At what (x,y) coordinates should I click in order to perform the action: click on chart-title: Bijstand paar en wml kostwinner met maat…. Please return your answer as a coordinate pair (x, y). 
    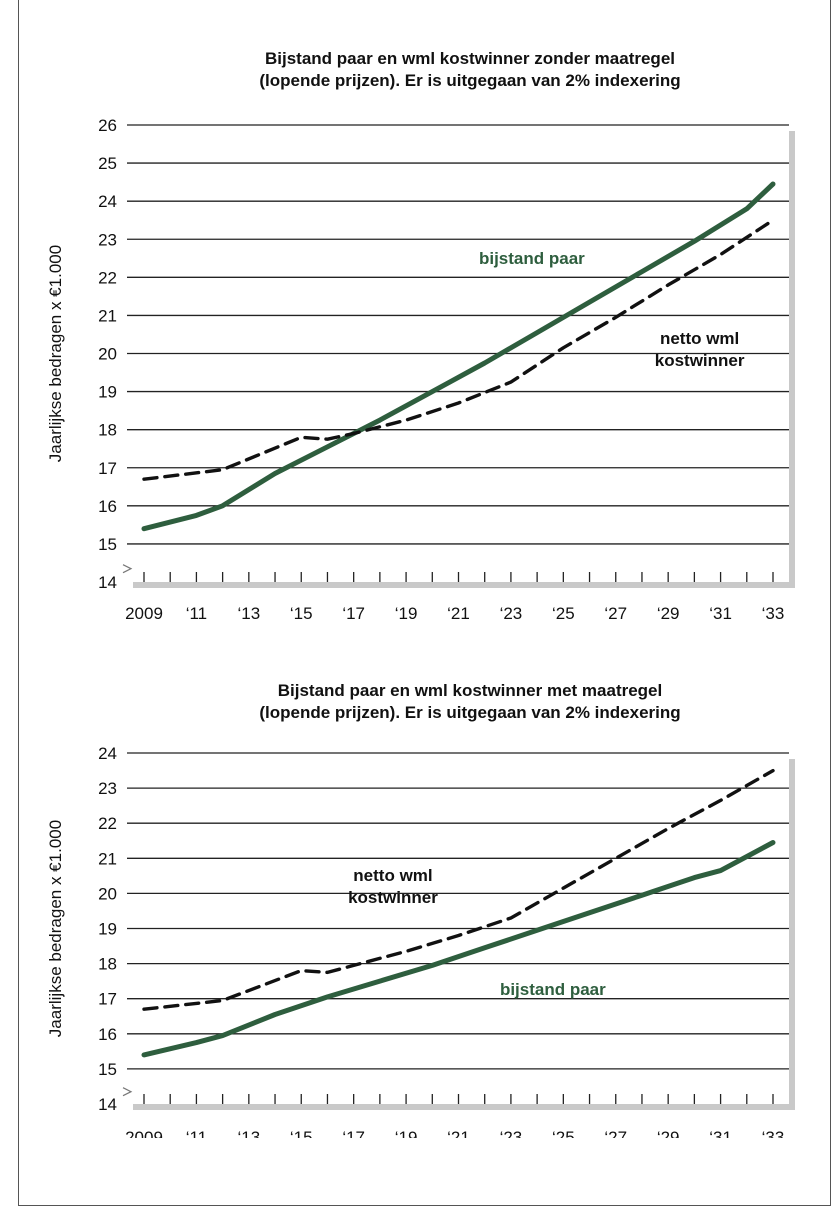
    Looking at the image, I should click on (470, 702).